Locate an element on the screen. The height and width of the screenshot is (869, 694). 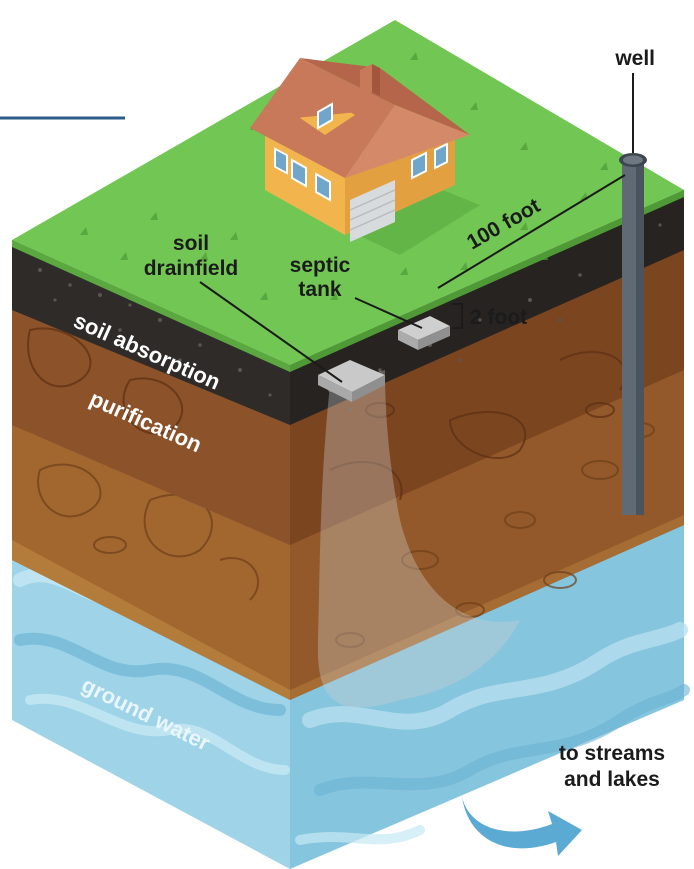
soil-drainfield-label-line1: soil is located at coordinates (191, 243).